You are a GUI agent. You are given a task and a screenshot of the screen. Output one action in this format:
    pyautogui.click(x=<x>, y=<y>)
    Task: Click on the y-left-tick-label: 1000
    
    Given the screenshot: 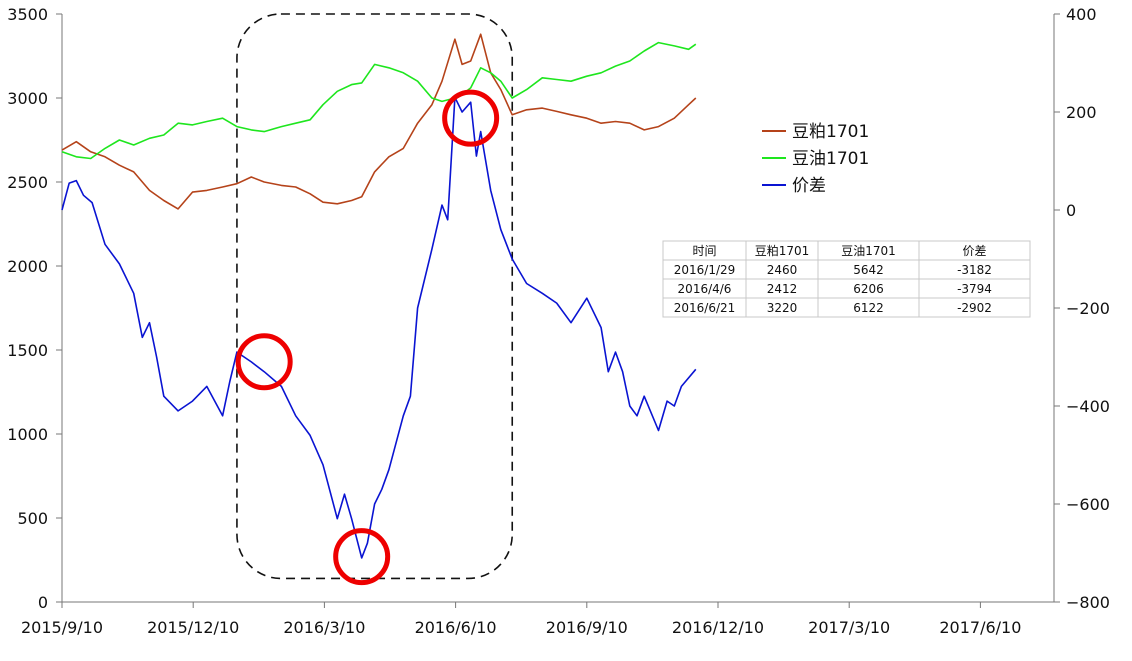 What is the action you would take?
    pyautogui.click(x=27, y=434)
    